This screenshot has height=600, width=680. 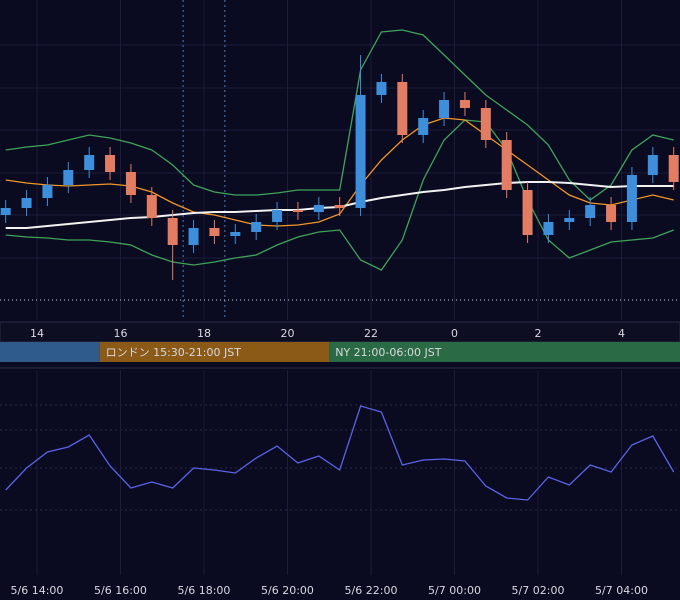 I want to click on time-axis-band, so click(x=340, y=332).